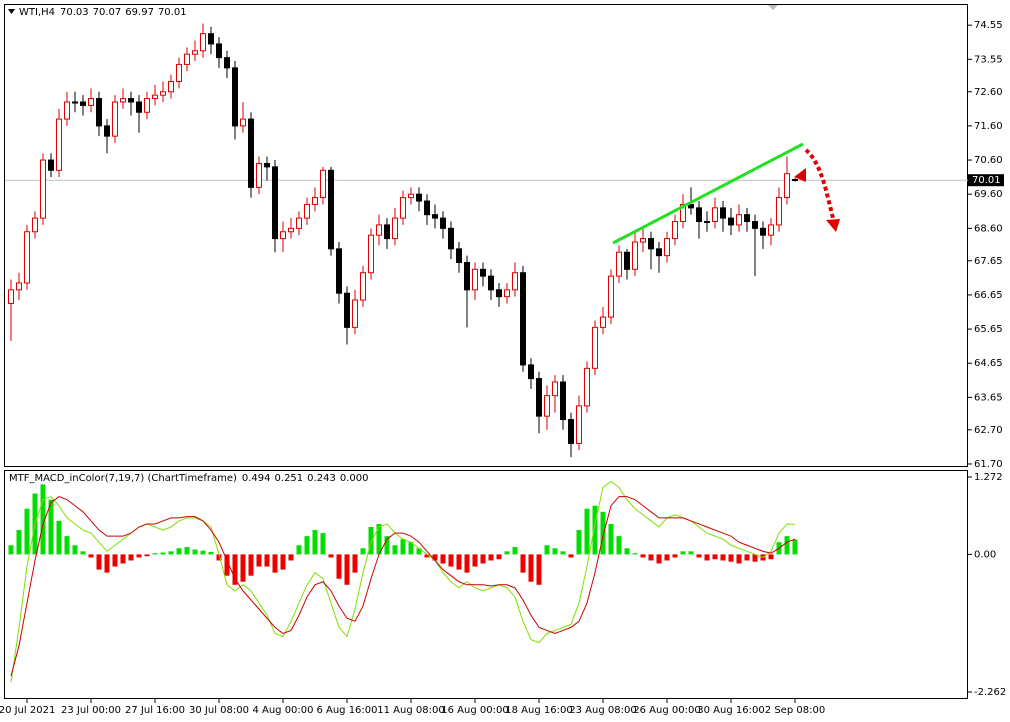  I want to click on x-tick-label: 20 Jul 2021, so click(27, 710).